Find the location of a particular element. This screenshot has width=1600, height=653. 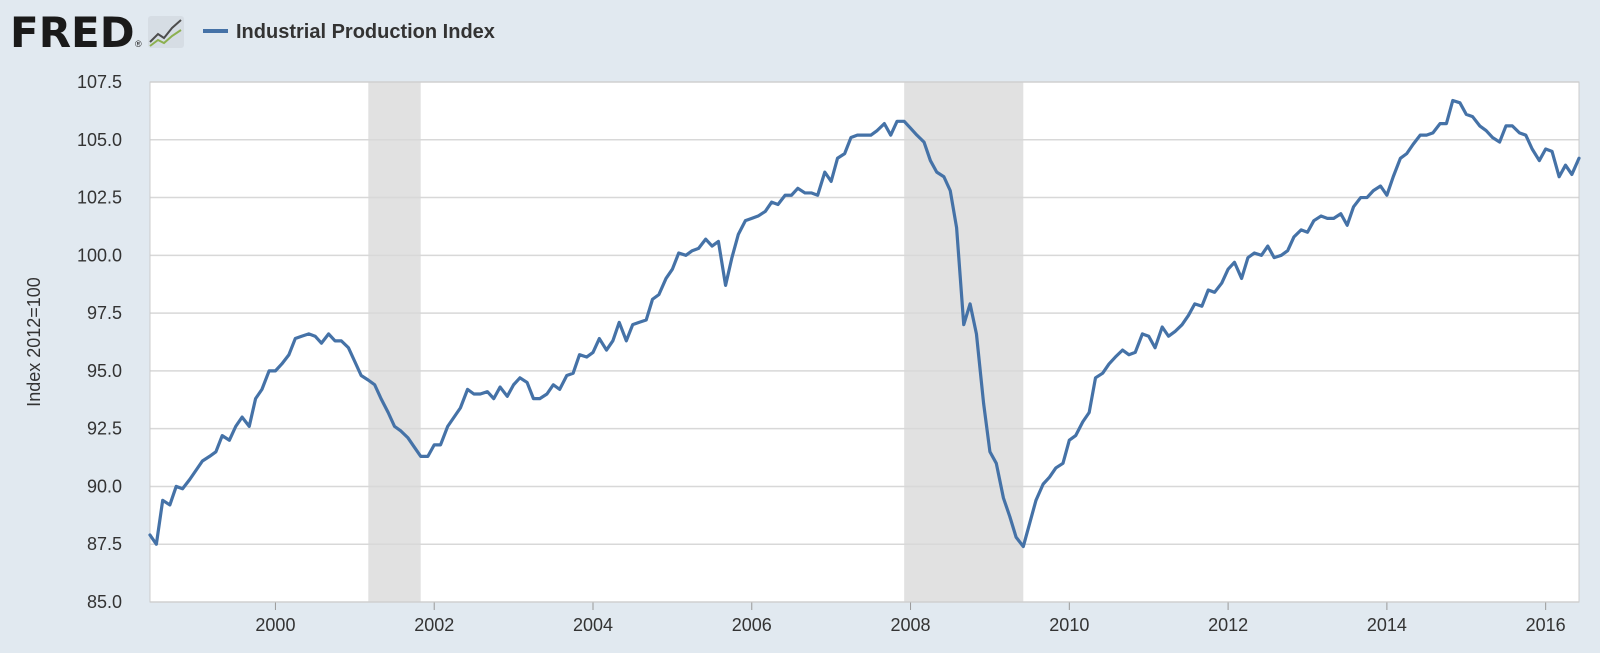

y-tick-label: 92.5 is located at coordinates (104, 429).